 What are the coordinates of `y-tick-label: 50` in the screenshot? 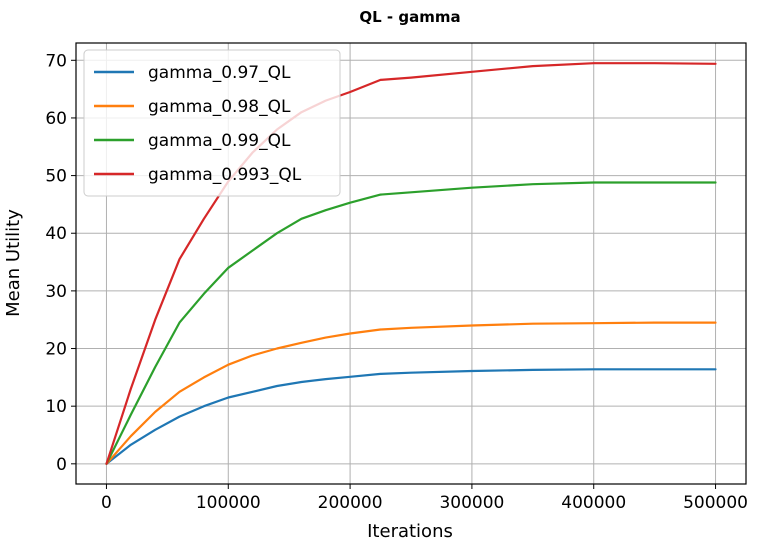 It's located at (56, 177).